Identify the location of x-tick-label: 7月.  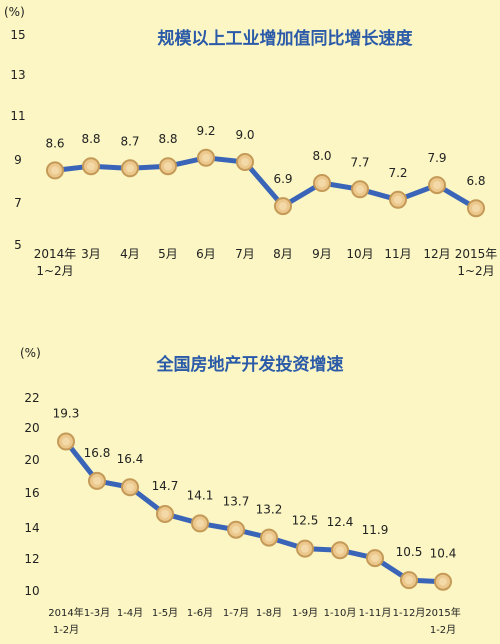
(245, 254).